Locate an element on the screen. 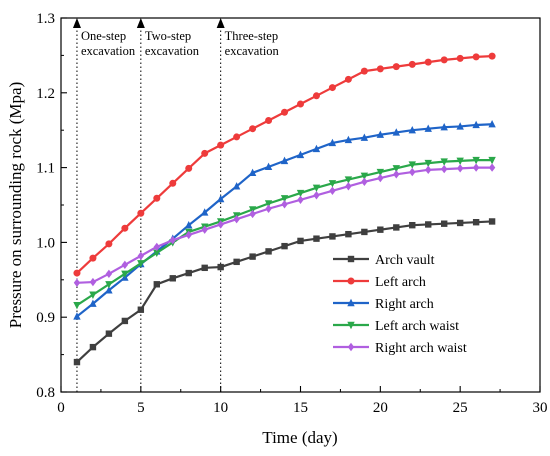 The image size is (550, 456). y-tick-label: 0.8 is located at coordinates (45, 393).